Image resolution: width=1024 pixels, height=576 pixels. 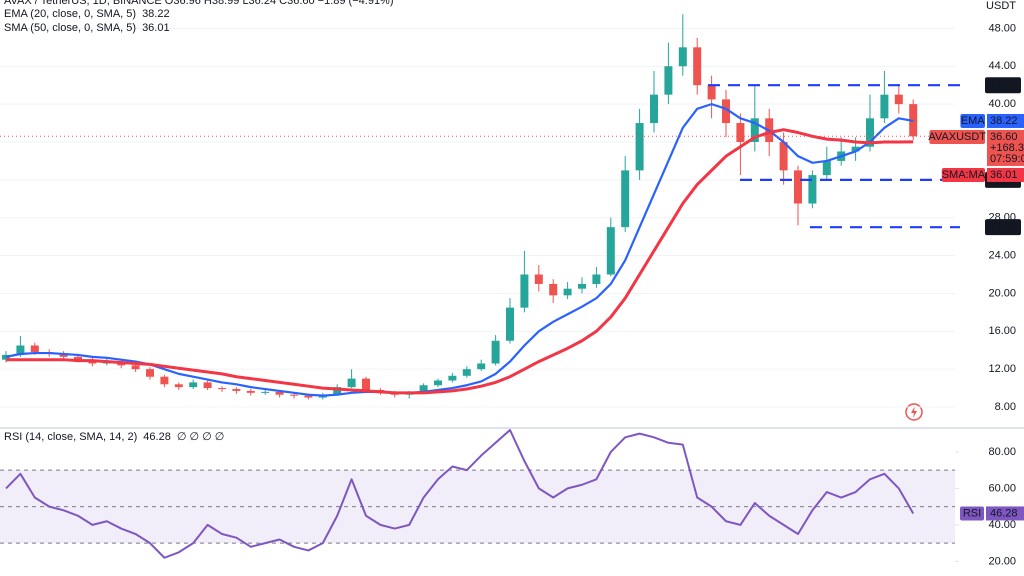 I want to click on y-tick-label: 80.00, so click(x=1002, y=452).